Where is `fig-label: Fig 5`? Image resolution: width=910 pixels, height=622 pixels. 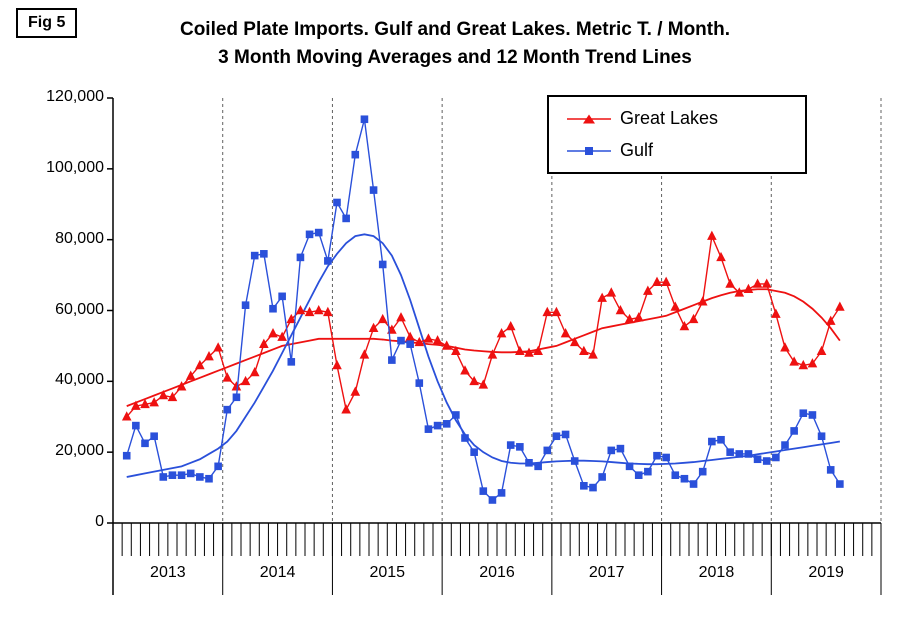
fig-label: Fig 5 is located at coordinates (47, 23).